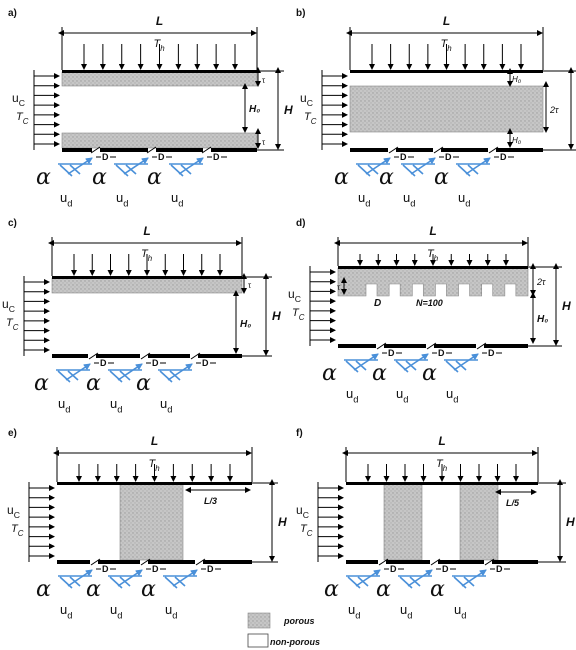  I want to click on legend-porous-swatch, so click(259, 620).